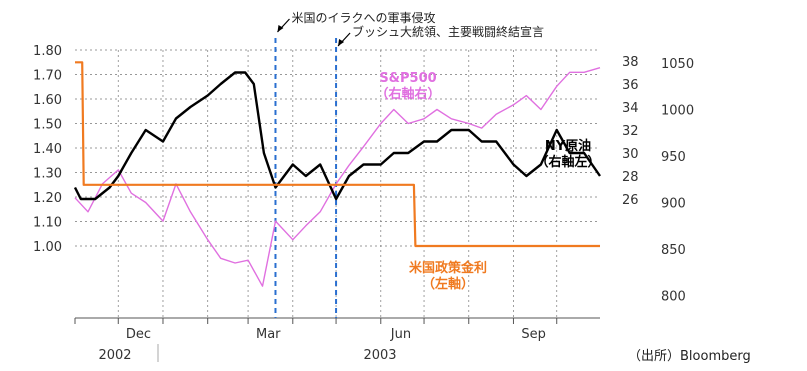 The height and width of the screenshot is (371, 807). I want to click on right-outer-tick-label: 850, so click(673, 250).